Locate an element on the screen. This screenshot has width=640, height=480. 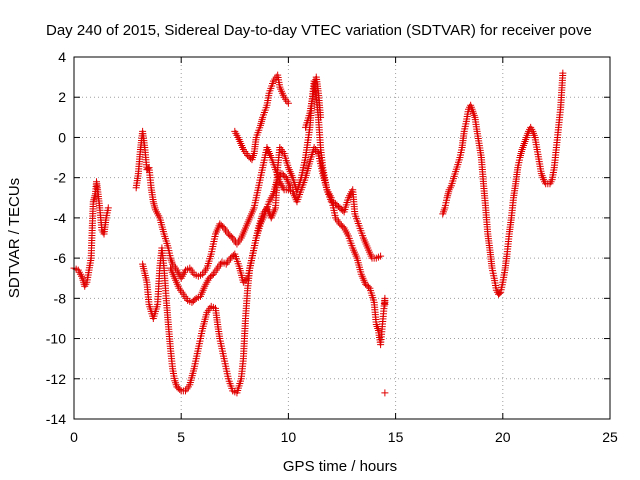
x-tick-label: 5 is located at coordinates (181, 437).